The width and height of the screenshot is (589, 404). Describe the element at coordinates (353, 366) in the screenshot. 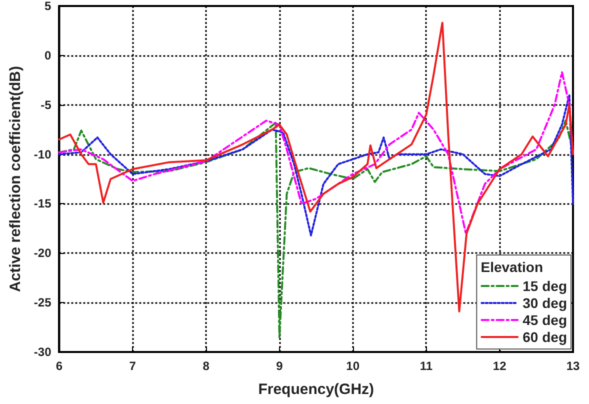

I see `x-tick-label: 10` at that location.